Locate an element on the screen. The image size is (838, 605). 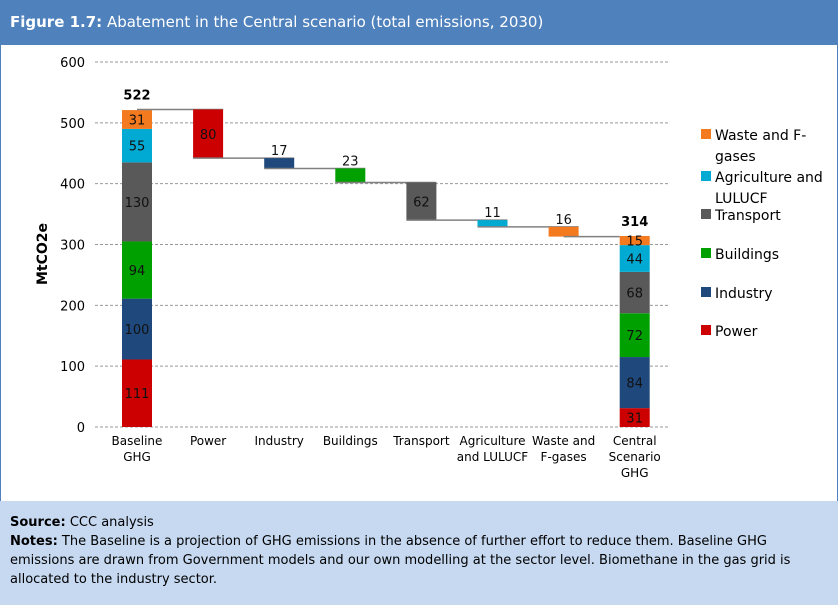
legend-label: Waste and F- is located at coordinates (760, 136).